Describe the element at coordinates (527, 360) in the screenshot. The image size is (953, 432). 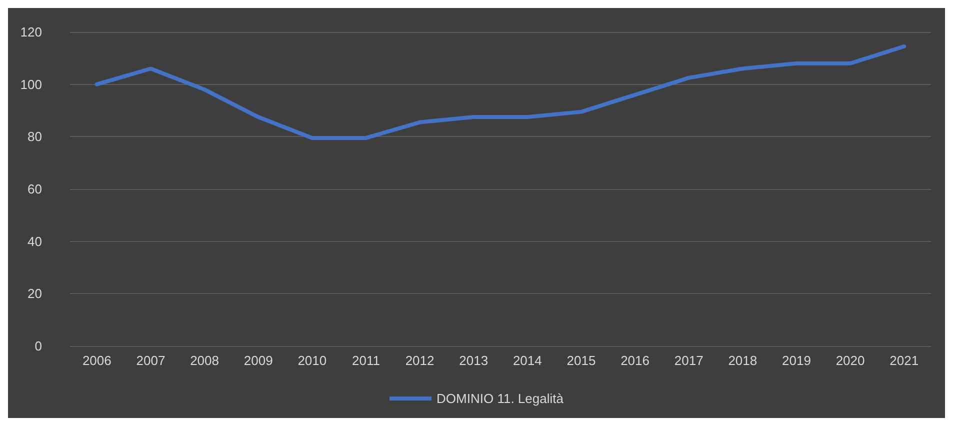
I see `x-tick-label: 2014` at that location.